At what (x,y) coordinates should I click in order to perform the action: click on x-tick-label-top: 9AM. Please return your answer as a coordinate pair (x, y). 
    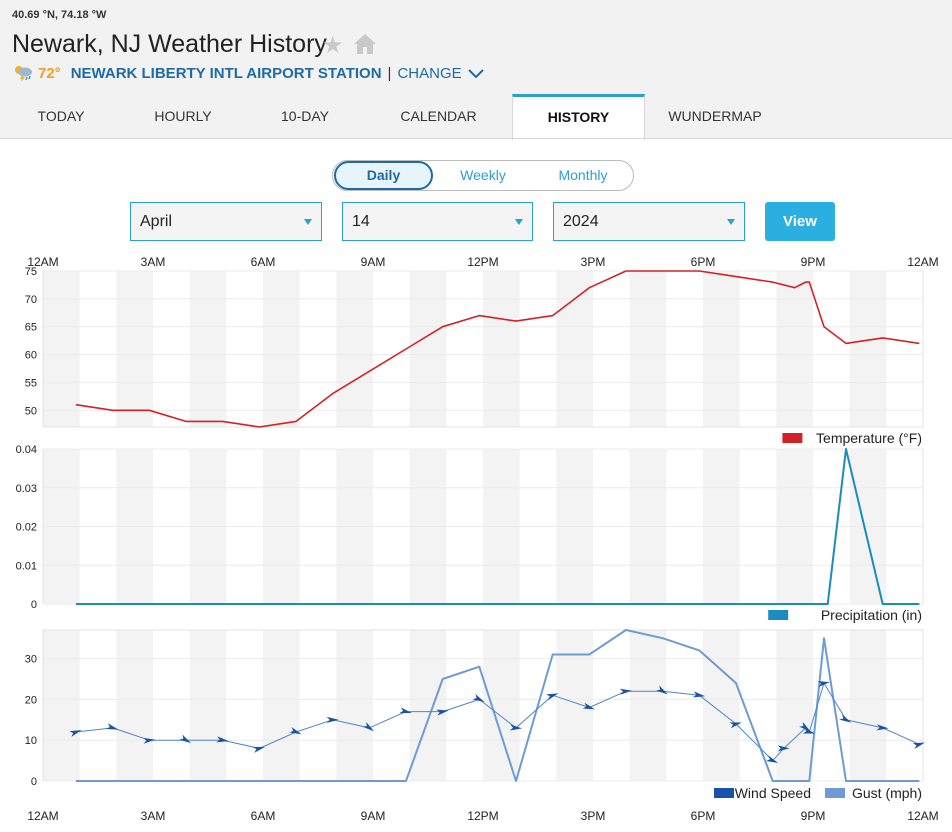
    Looking at the image, I should click on (373, 262).